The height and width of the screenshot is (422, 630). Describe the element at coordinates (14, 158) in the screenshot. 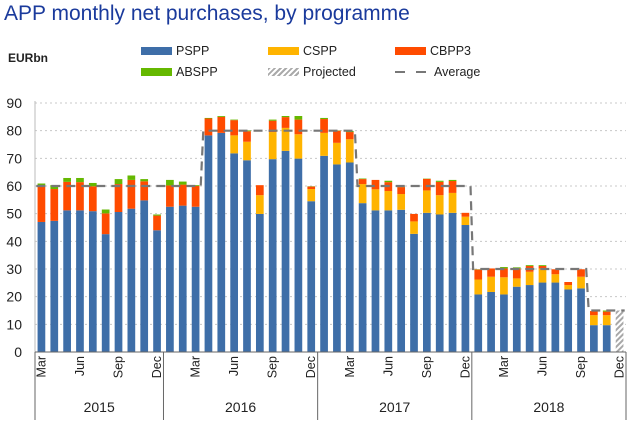

I see `y-tick-label: 70` at that location.